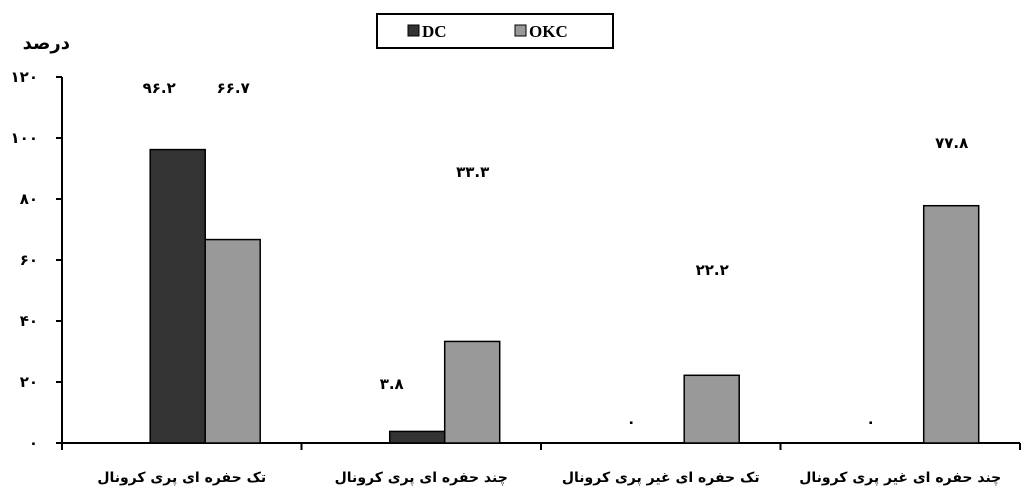  I want to click on data-label-dc: ۹۶.۲, so click(159, 88).